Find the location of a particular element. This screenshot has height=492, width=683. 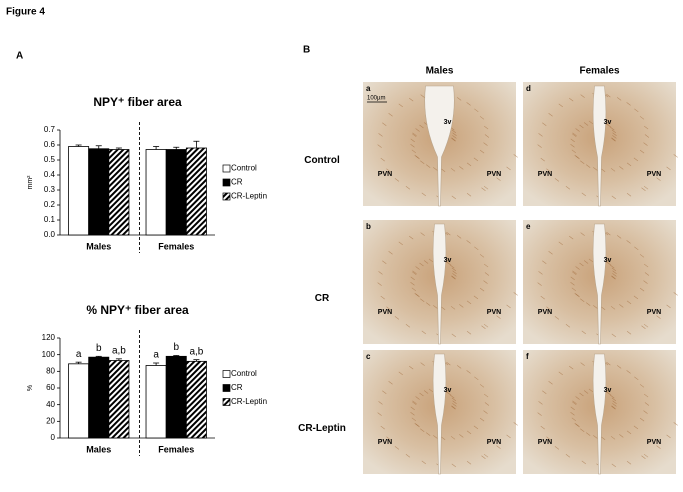

y-tick-label: 40 is located at coordinates (50, 404).